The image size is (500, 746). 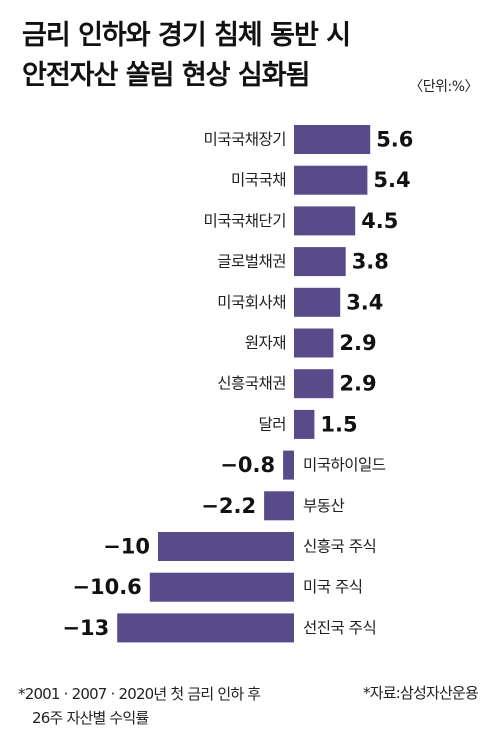 I want to click on chart-title: 금리 인하와 경기 침체 동반 시 안전자산 쏠림 현상 심화됨, so click(x=186, y=56).